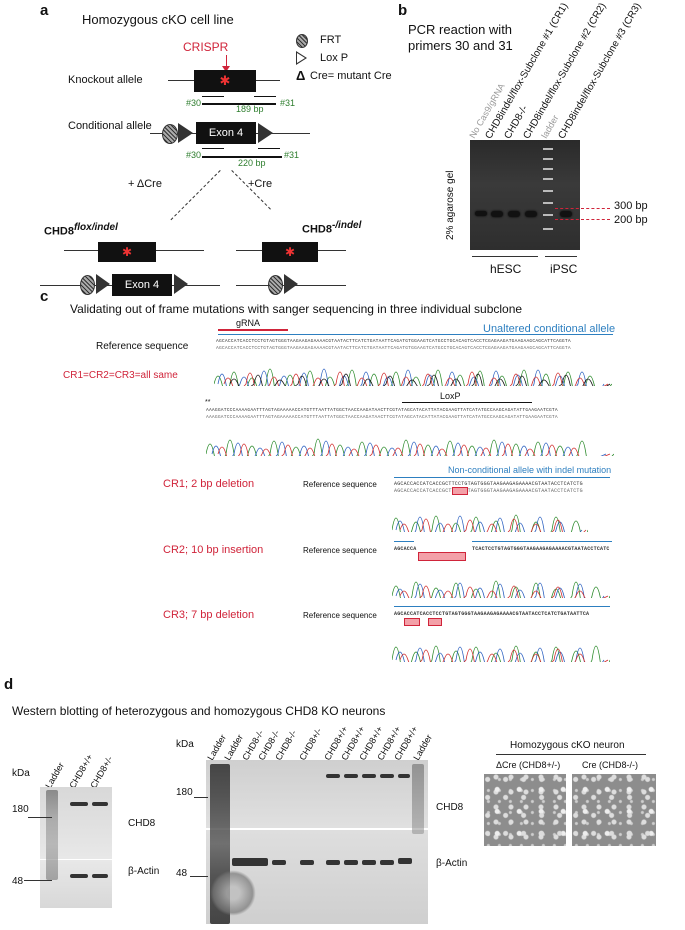 Image resolution: width=685 pixels, height=930 pixels. What do you see at coordinates (208, 402) in the screenshot?
I see `seq-2-marker: **` at bounding box center [208, 402].